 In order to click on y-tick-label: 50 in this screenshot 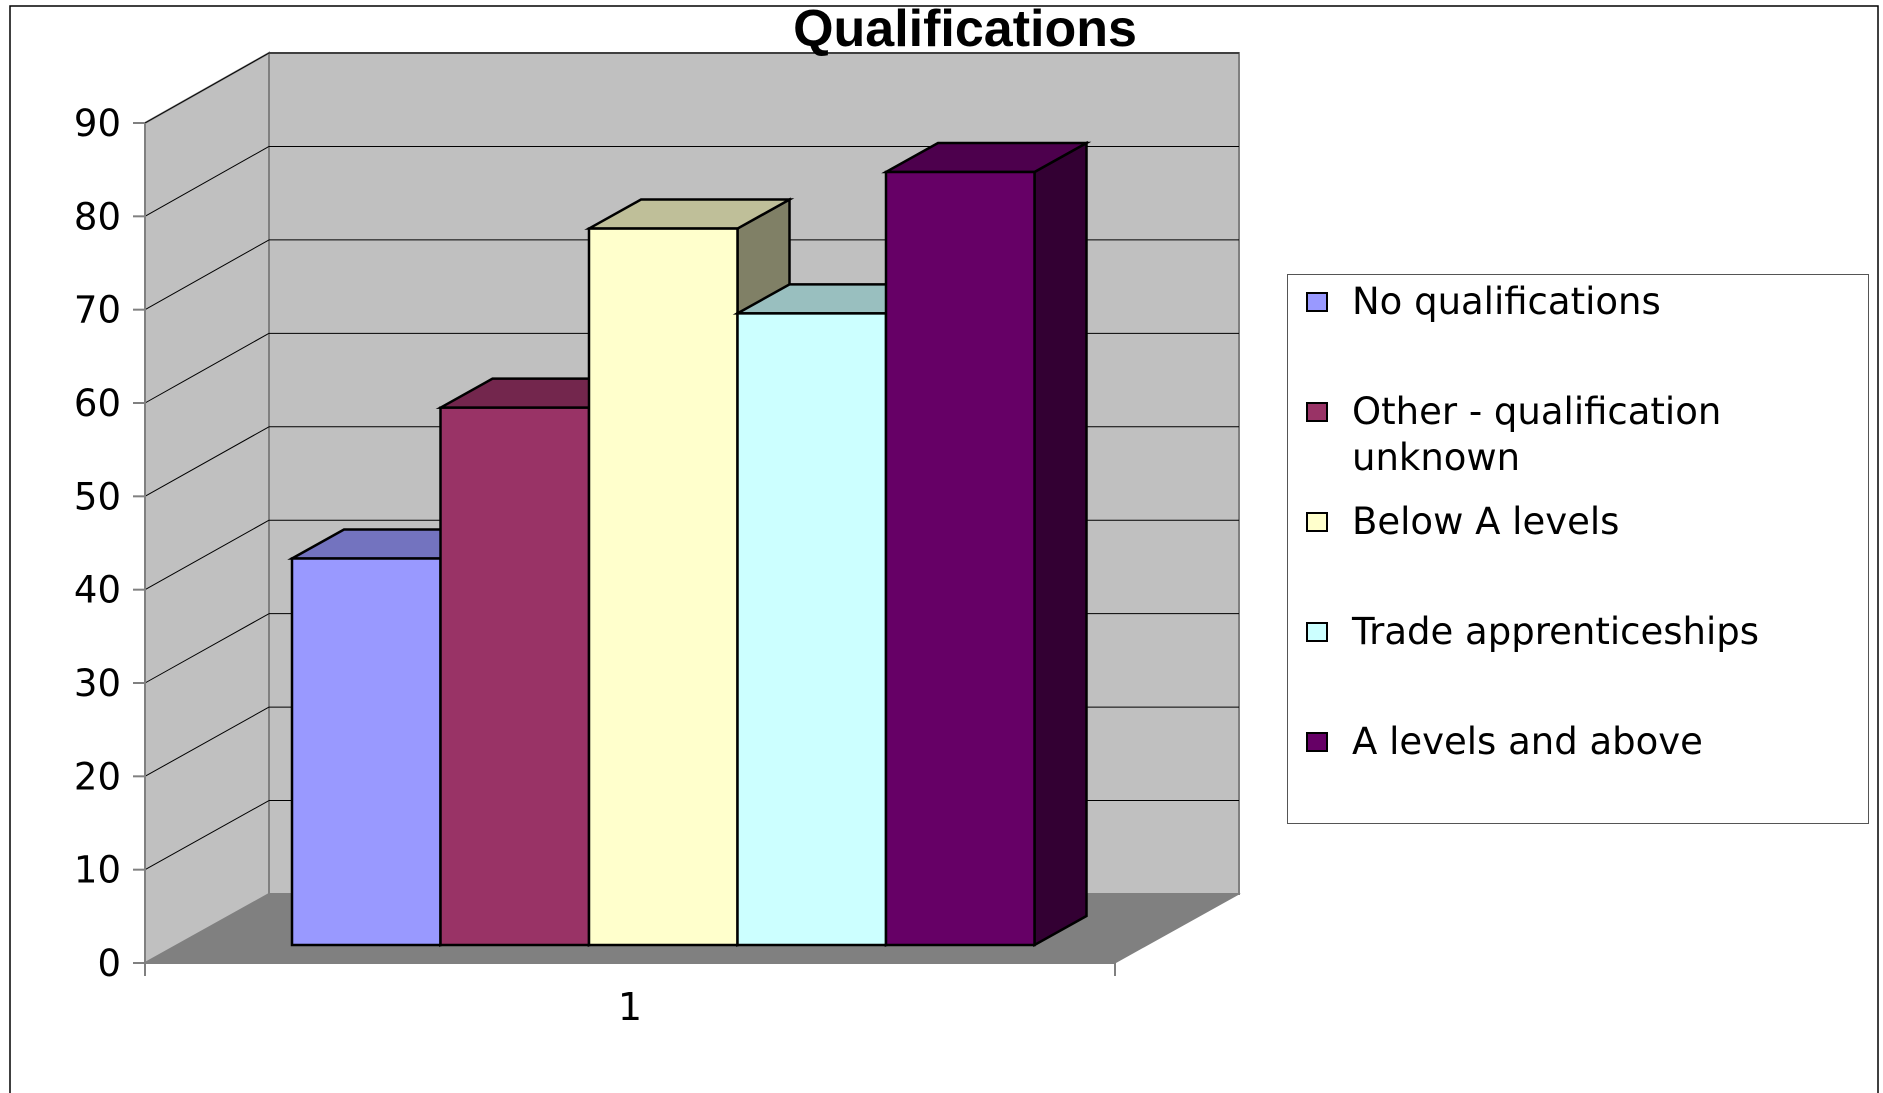, I will do `click(97, 496)`.